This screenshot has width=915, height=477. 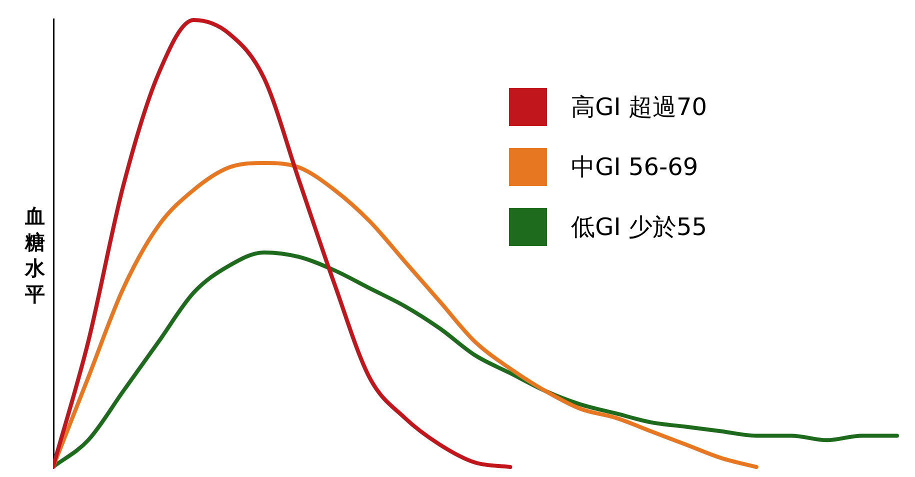 What do you see at coordinates (639, 107) in the screenshot?
I see `legend-label: 高GI 超過70` at bounding box center [639, 107].